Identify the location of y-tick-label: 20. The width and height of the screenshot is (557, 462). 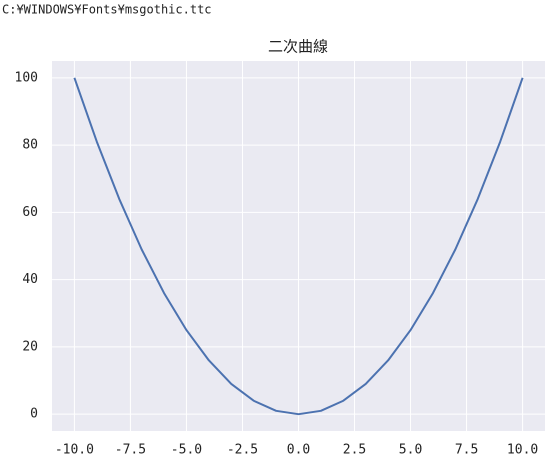
(30, 346).